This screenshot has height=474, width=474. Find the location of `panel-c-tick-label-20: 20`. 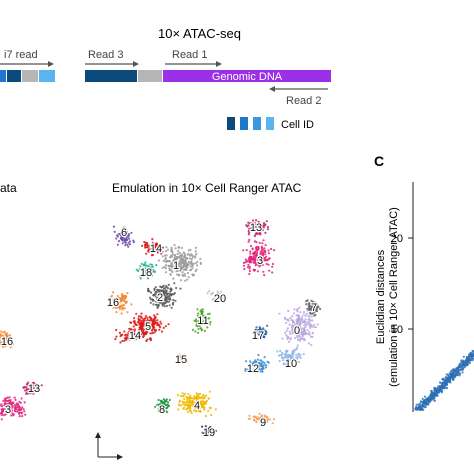

panel-c-tick-label-20: 20 is located at coordinates (397, 239).